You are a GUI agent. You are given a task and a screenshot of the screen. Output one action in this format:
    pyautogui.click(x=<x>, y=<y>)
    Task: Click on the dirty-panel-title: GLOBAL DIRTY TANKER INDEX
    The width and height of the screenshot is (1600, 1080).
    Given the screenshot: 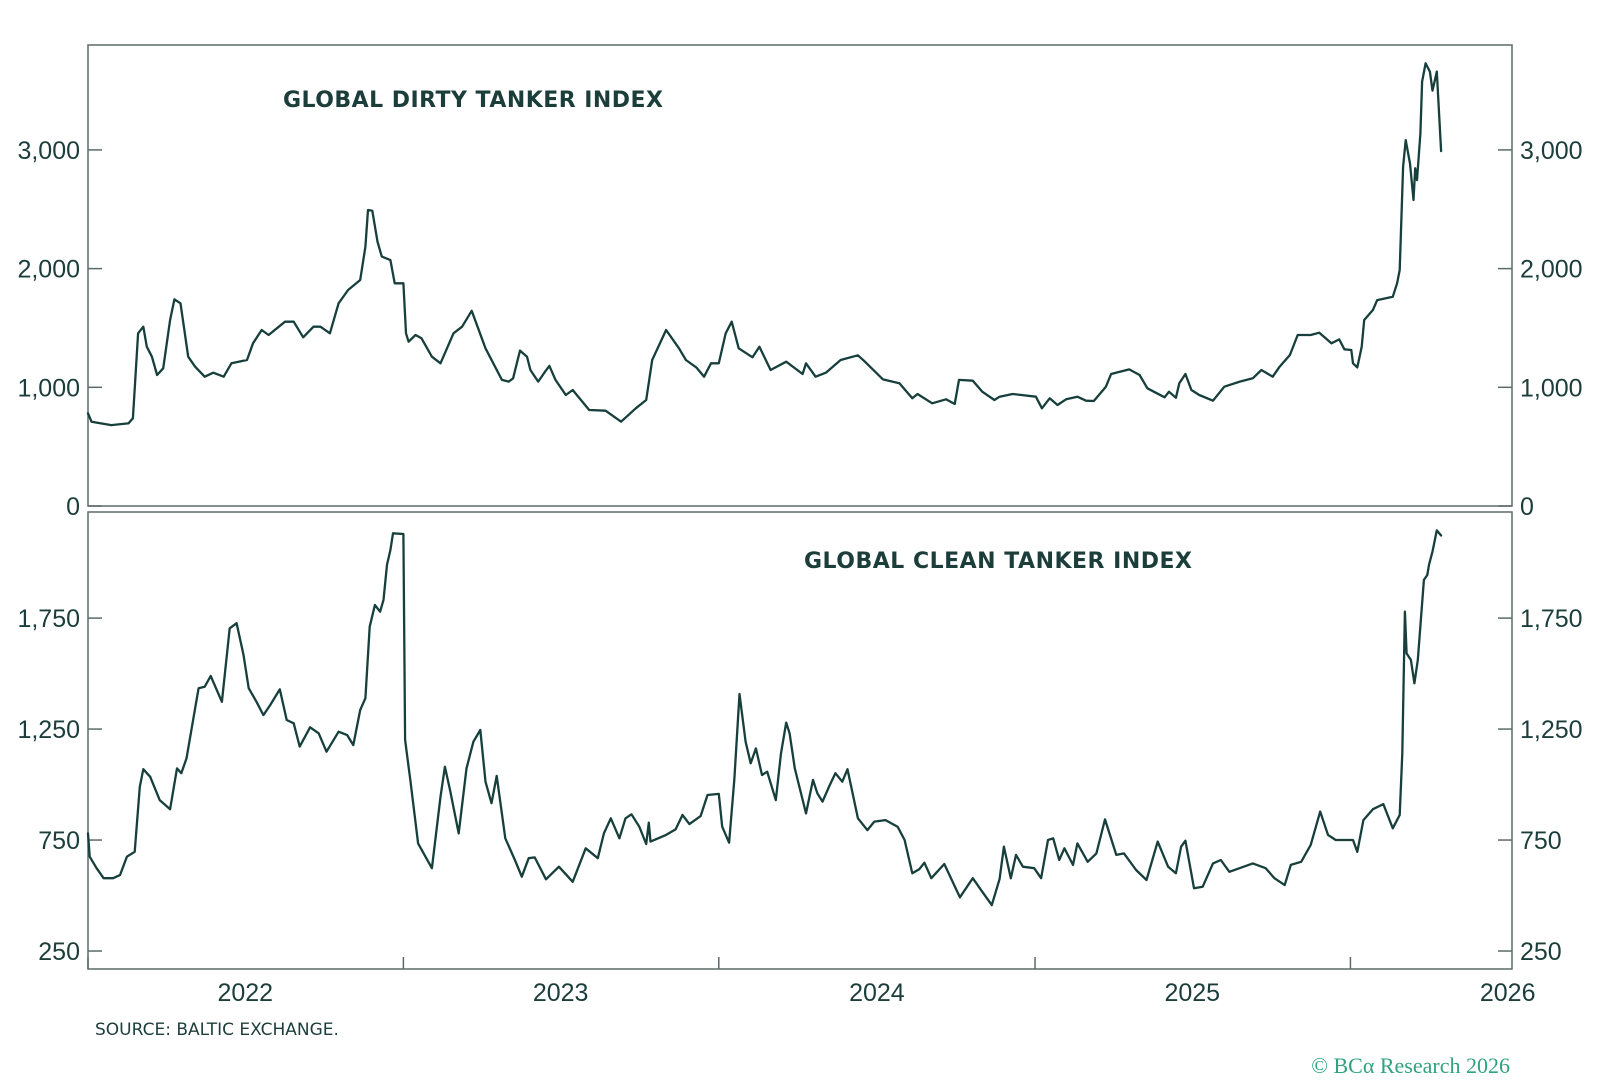 What is the action you would take?
    pyautogui.click(x=473, y=100)
    